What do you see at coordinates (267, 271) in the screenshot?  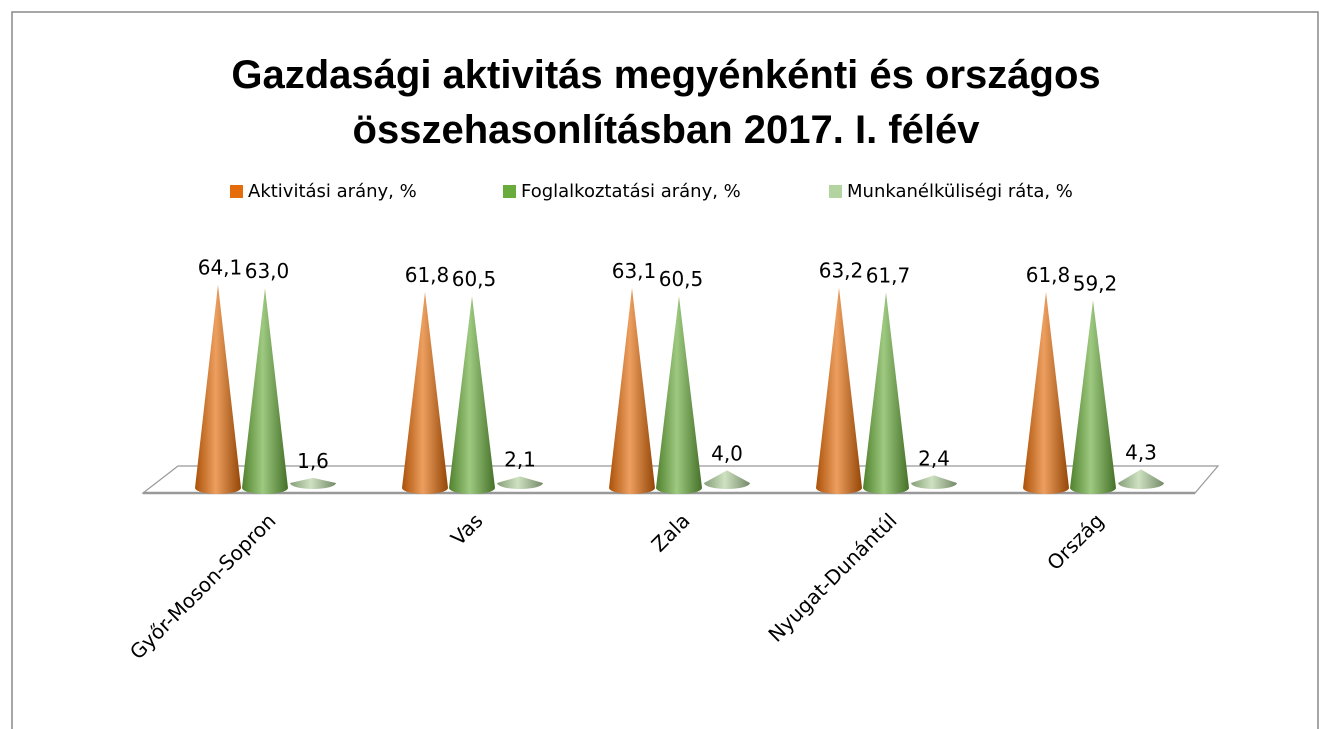 I see `value-label: 63,0` at bounding box center [267, 271].